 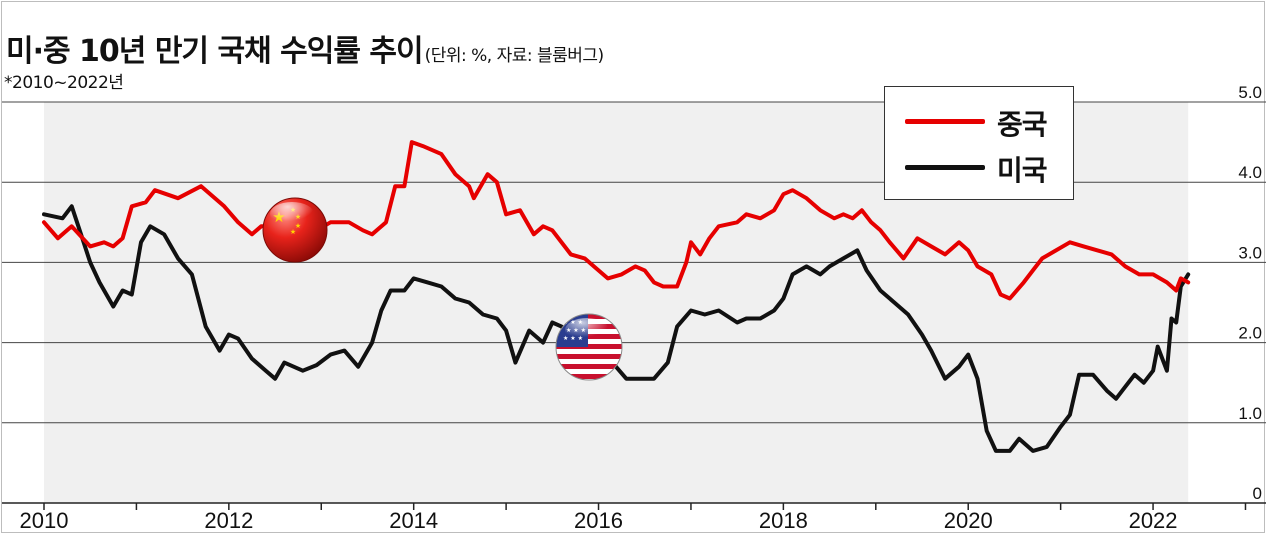 I want to click on x-tick-label: 2022, so click(x=1153, y=520).